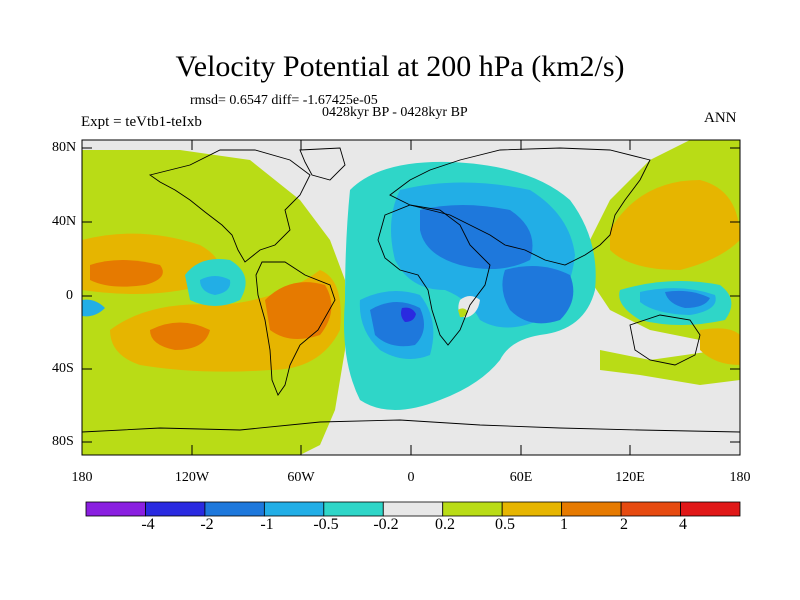  What do you see at coordinates (505, 524) in the screenshot?
I see `colorbar-label: 0.5` at bounding box center [505, 524].